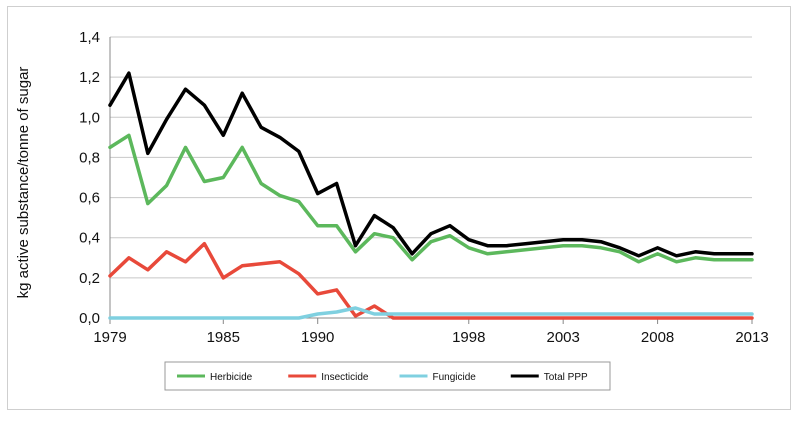 The width and height of the screenshot is (800, 422). I want to click on legend-label-total-ppp: Total PPP, so click(566, 377).